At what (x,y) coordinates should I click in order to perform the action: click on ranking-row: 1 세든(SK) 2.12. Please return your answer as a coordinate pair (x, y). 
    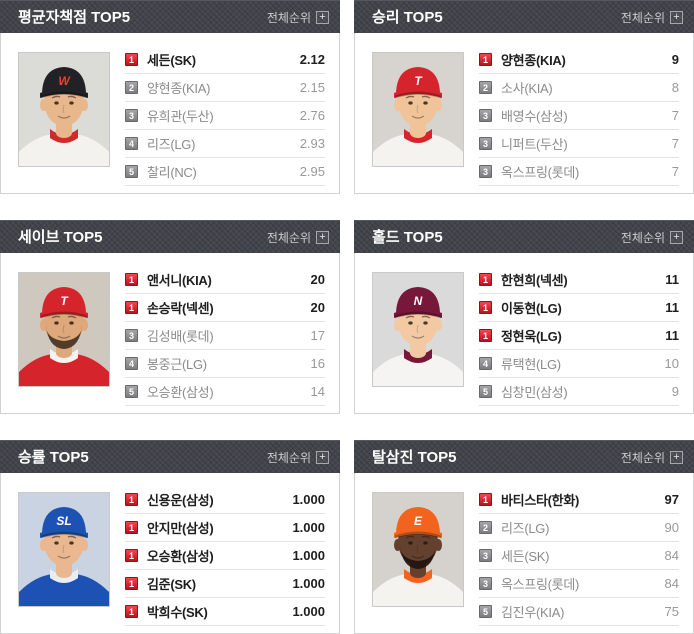
    Looking at the image, I should click on (225, 60).